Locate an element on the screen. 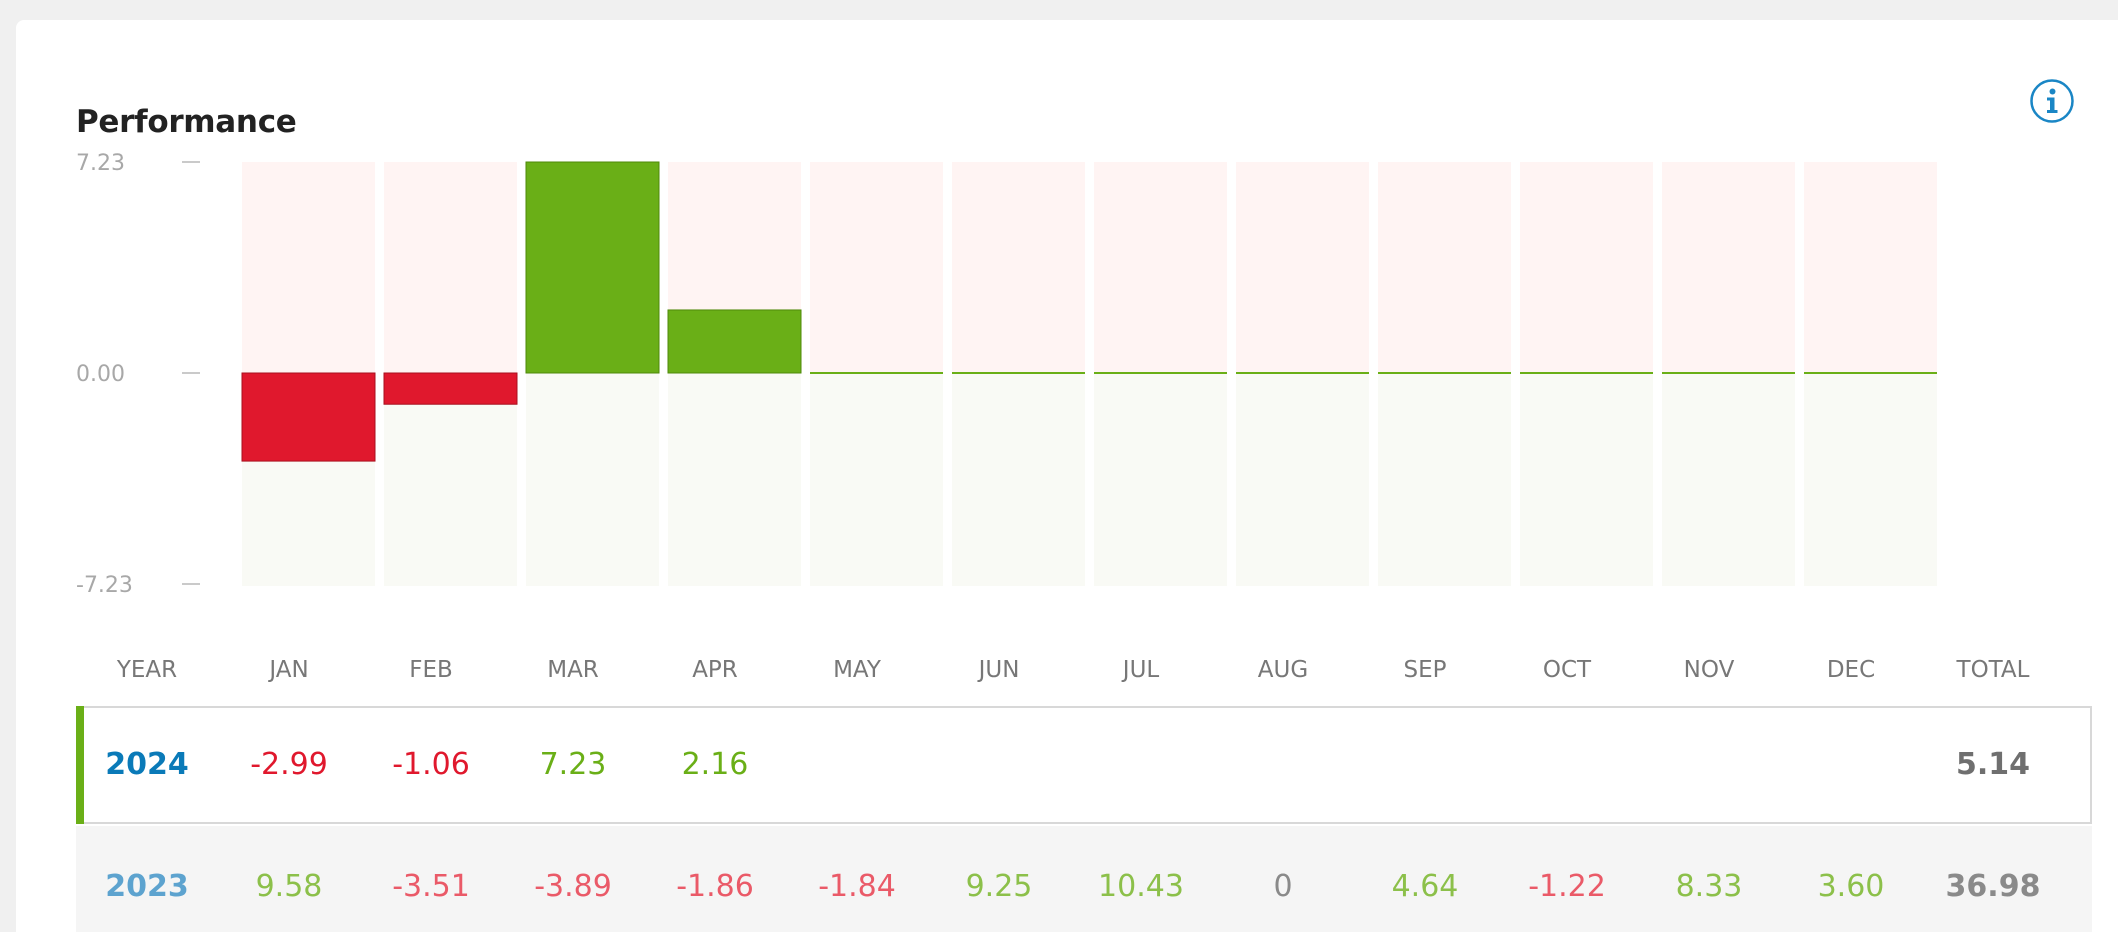 This screenshot has width=2118, height=932. column-header-dec: DEC is located at coordinates (1851, 670).